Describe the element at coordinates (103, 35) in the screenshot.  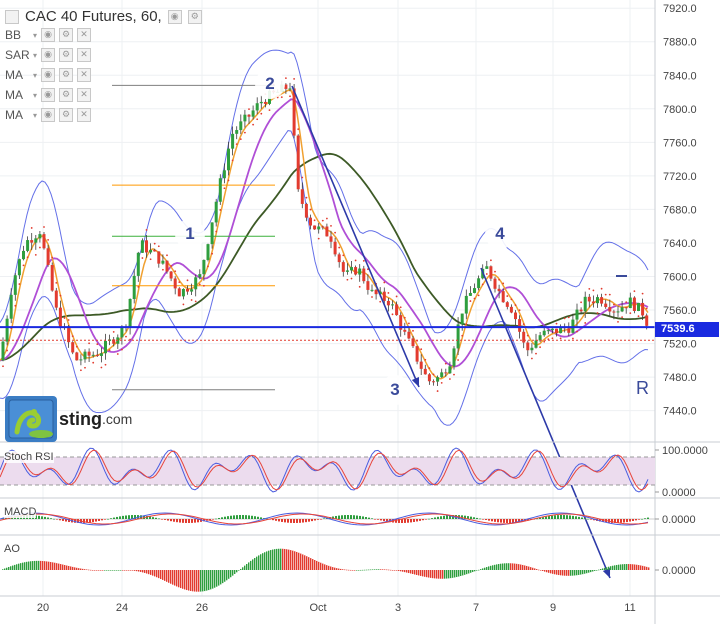
I see `indicator-row: BB ▾ ◉ ⚙ ✕` at that location.